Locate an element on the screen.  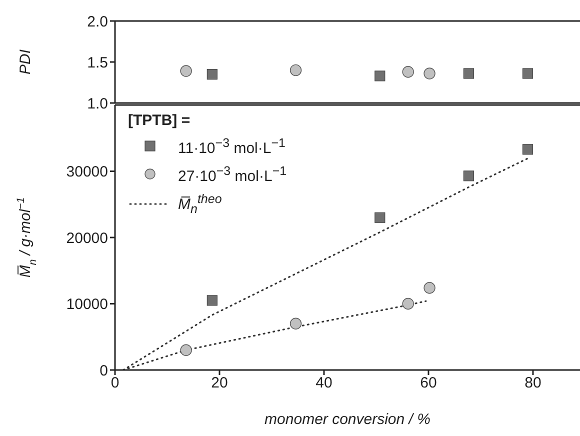
x-tick-label: 80 is located at coordinates (533, 383).